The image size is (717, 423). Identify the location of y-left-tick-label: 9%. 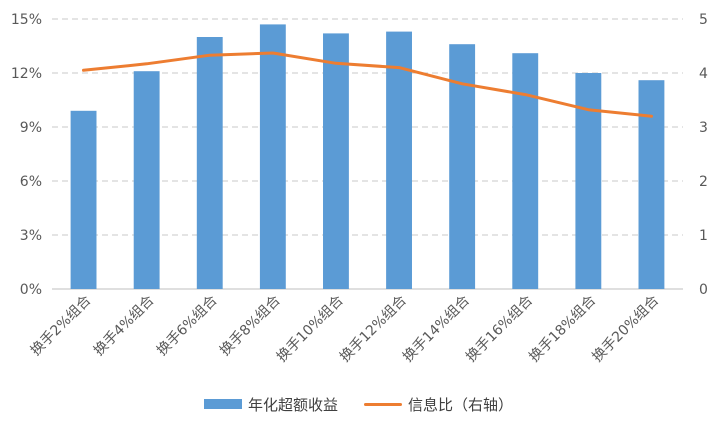
(31, 128).